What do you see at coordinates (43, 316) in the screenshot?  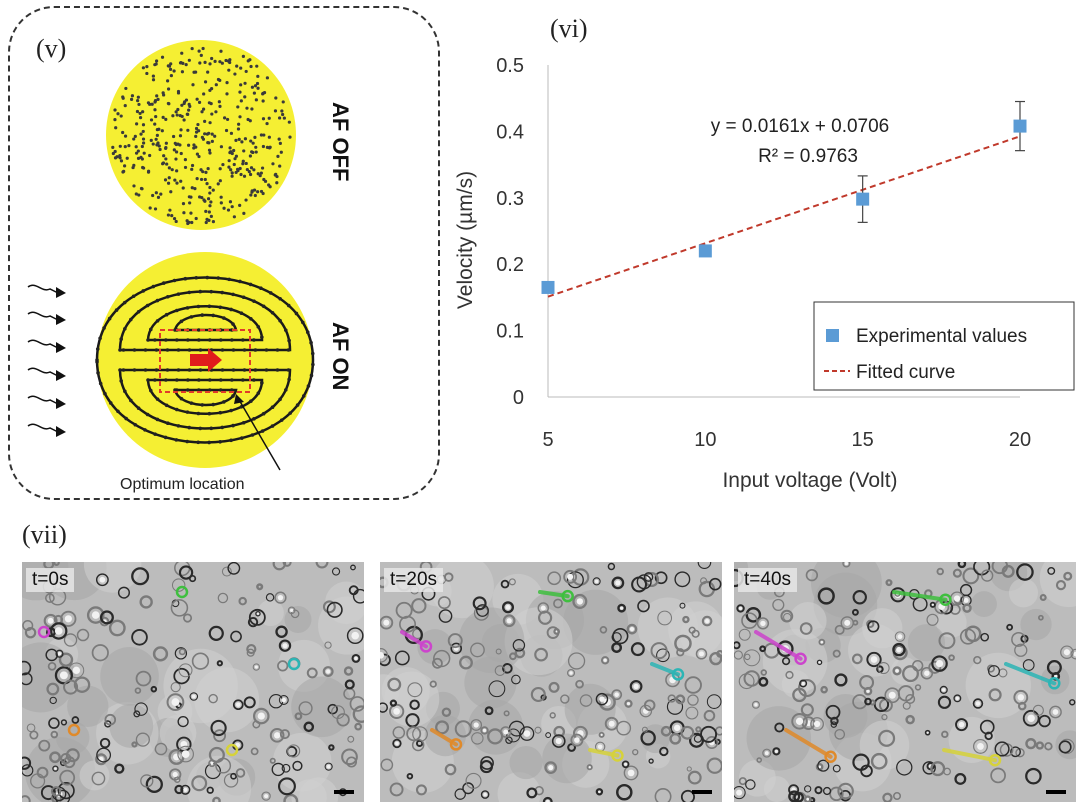 I see `wave-line` at bounding box center [43, 316].